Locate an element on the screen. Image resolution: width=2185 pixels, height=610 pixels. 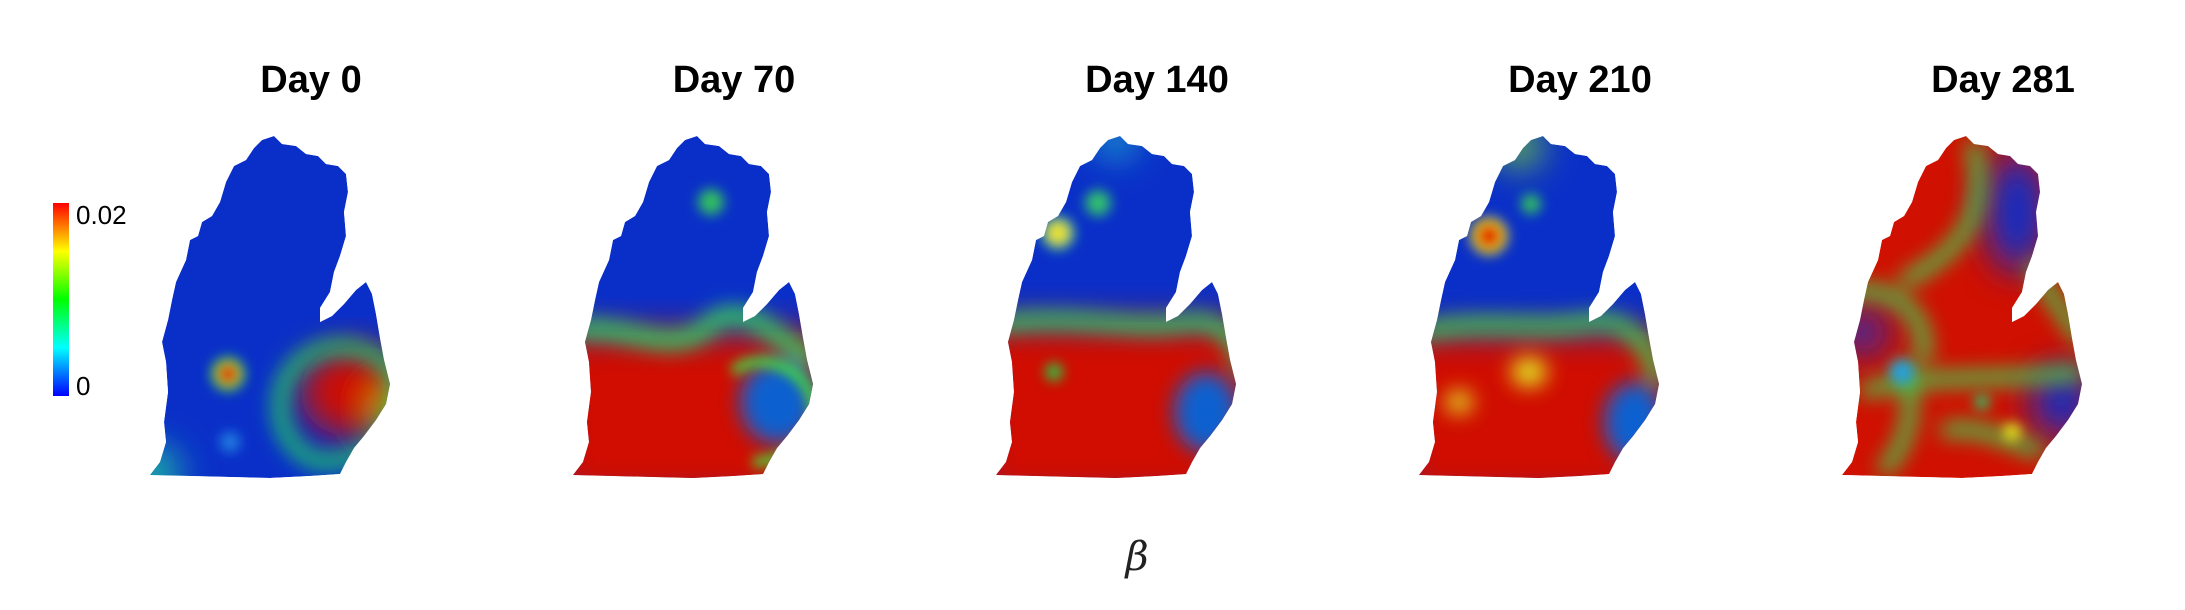
variable-label: β is located at coordinates (1135, 557).